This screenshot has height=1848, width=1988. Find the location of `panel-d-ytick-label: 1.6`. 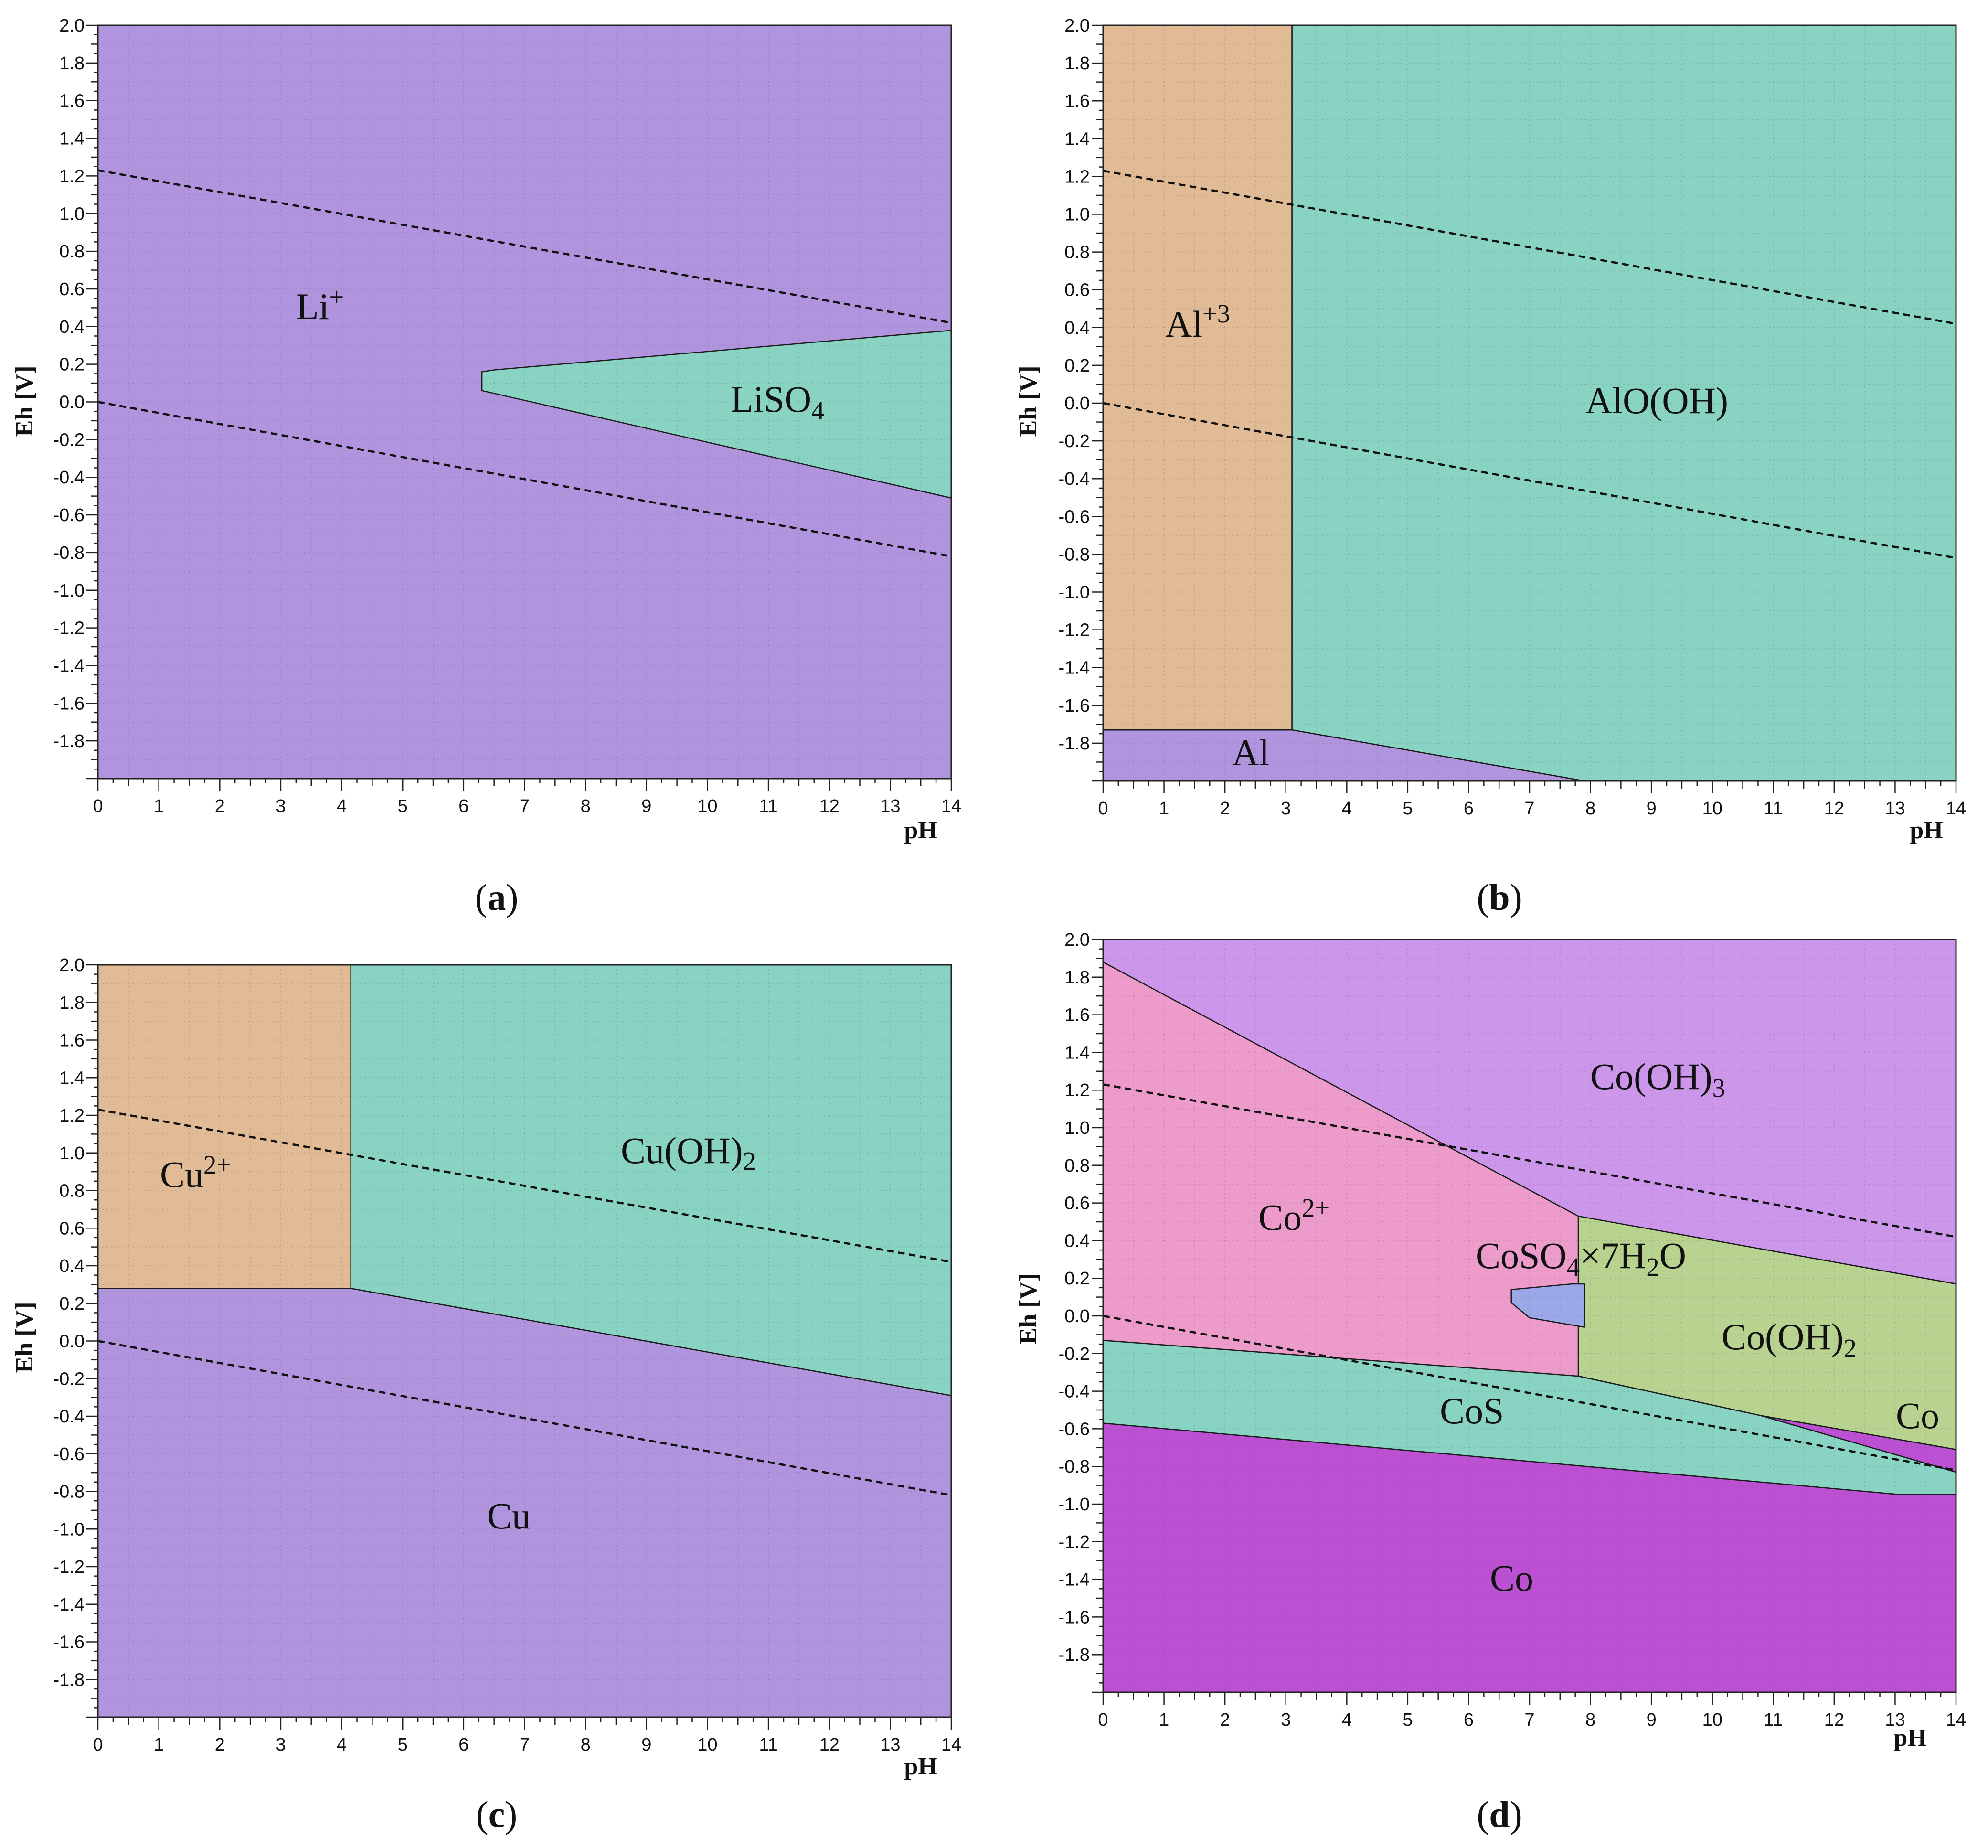

panel-d-ytick-label: 1.6 is located at coordinates (1077, 1015).